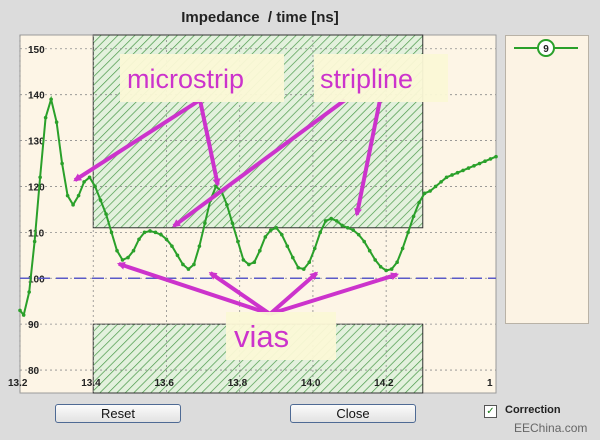  What do you see at coordinates (260, 17) in the screenshot?
I see `chart-title: Impedance / time [ns]` at bounding box center [260, 17].